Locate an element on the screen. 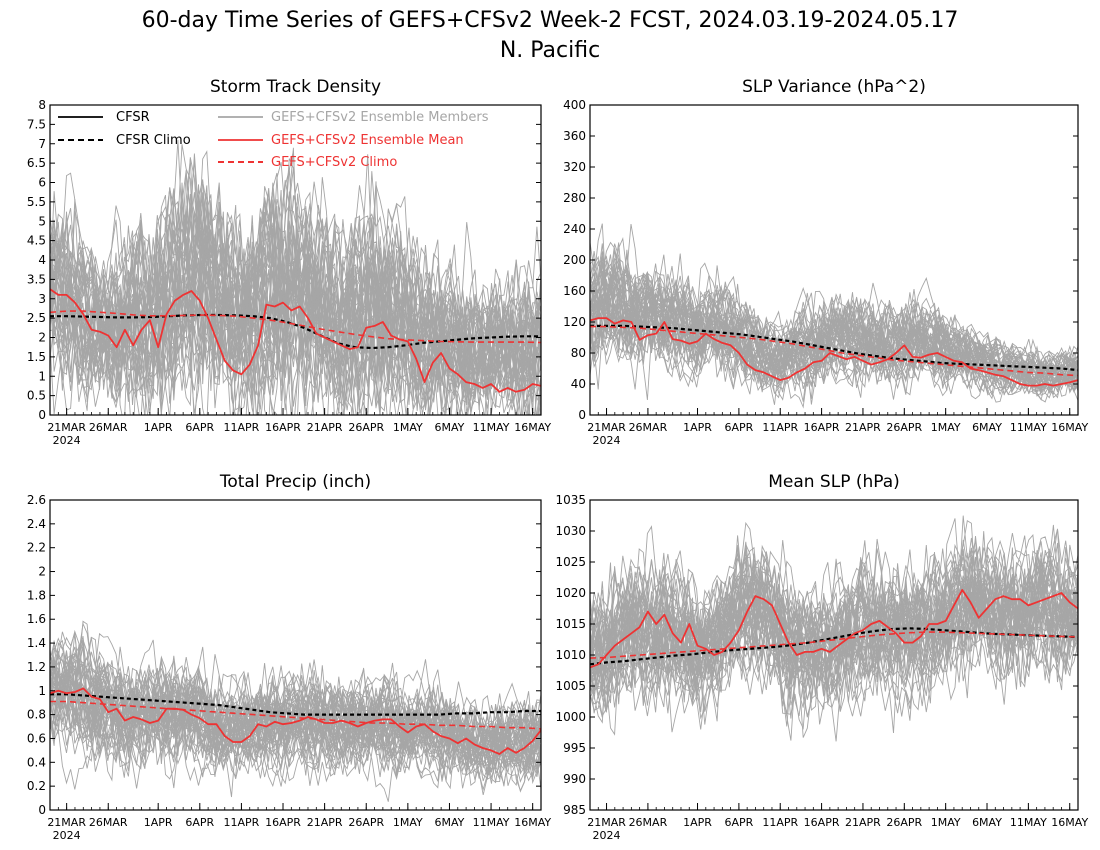  y-tick-label: 120 is located at coordinates (574, 322).